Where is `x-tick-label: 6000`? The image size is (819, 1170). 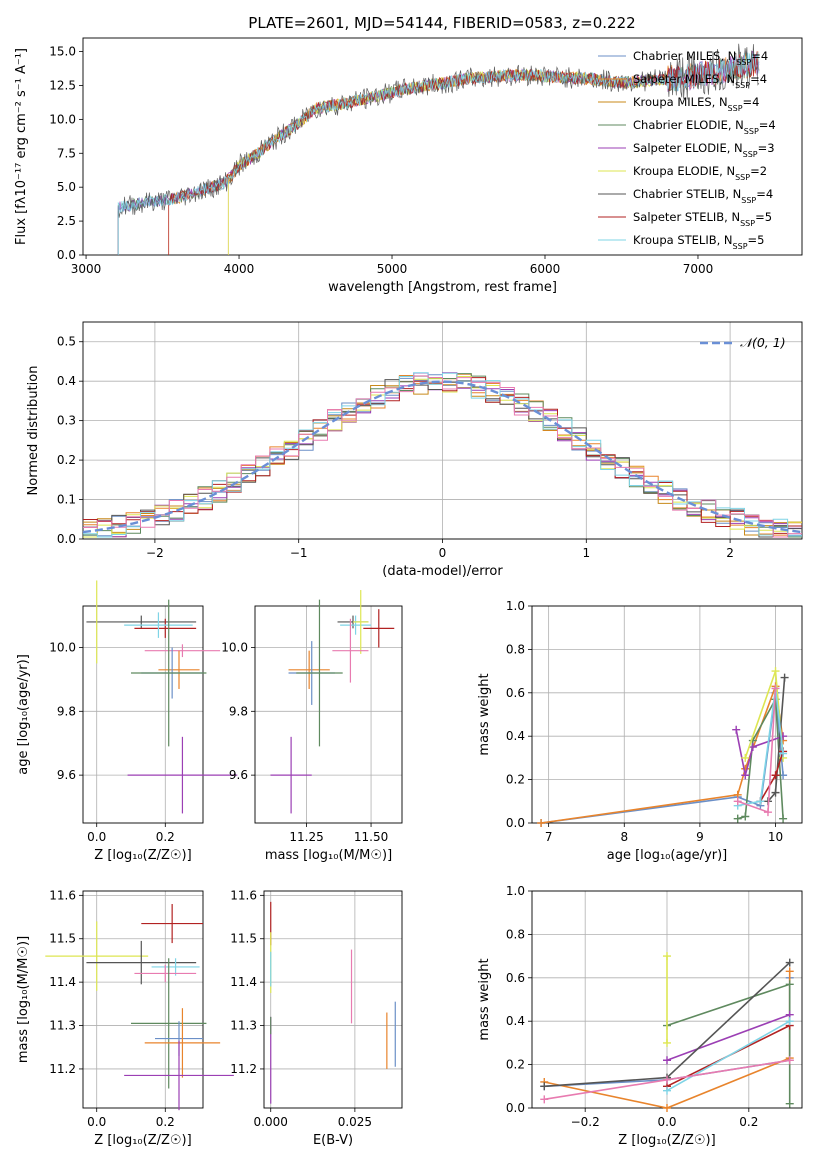 x-tick-label: 6000 is located at coordinates (545, 269).